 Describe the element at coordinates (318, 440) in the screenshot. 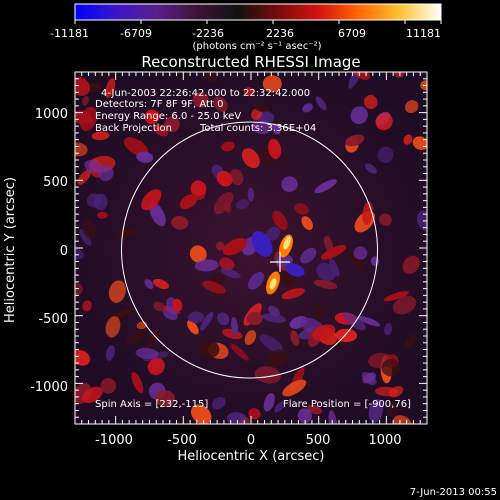

I see `x-tick-label-3: 500` at that location.